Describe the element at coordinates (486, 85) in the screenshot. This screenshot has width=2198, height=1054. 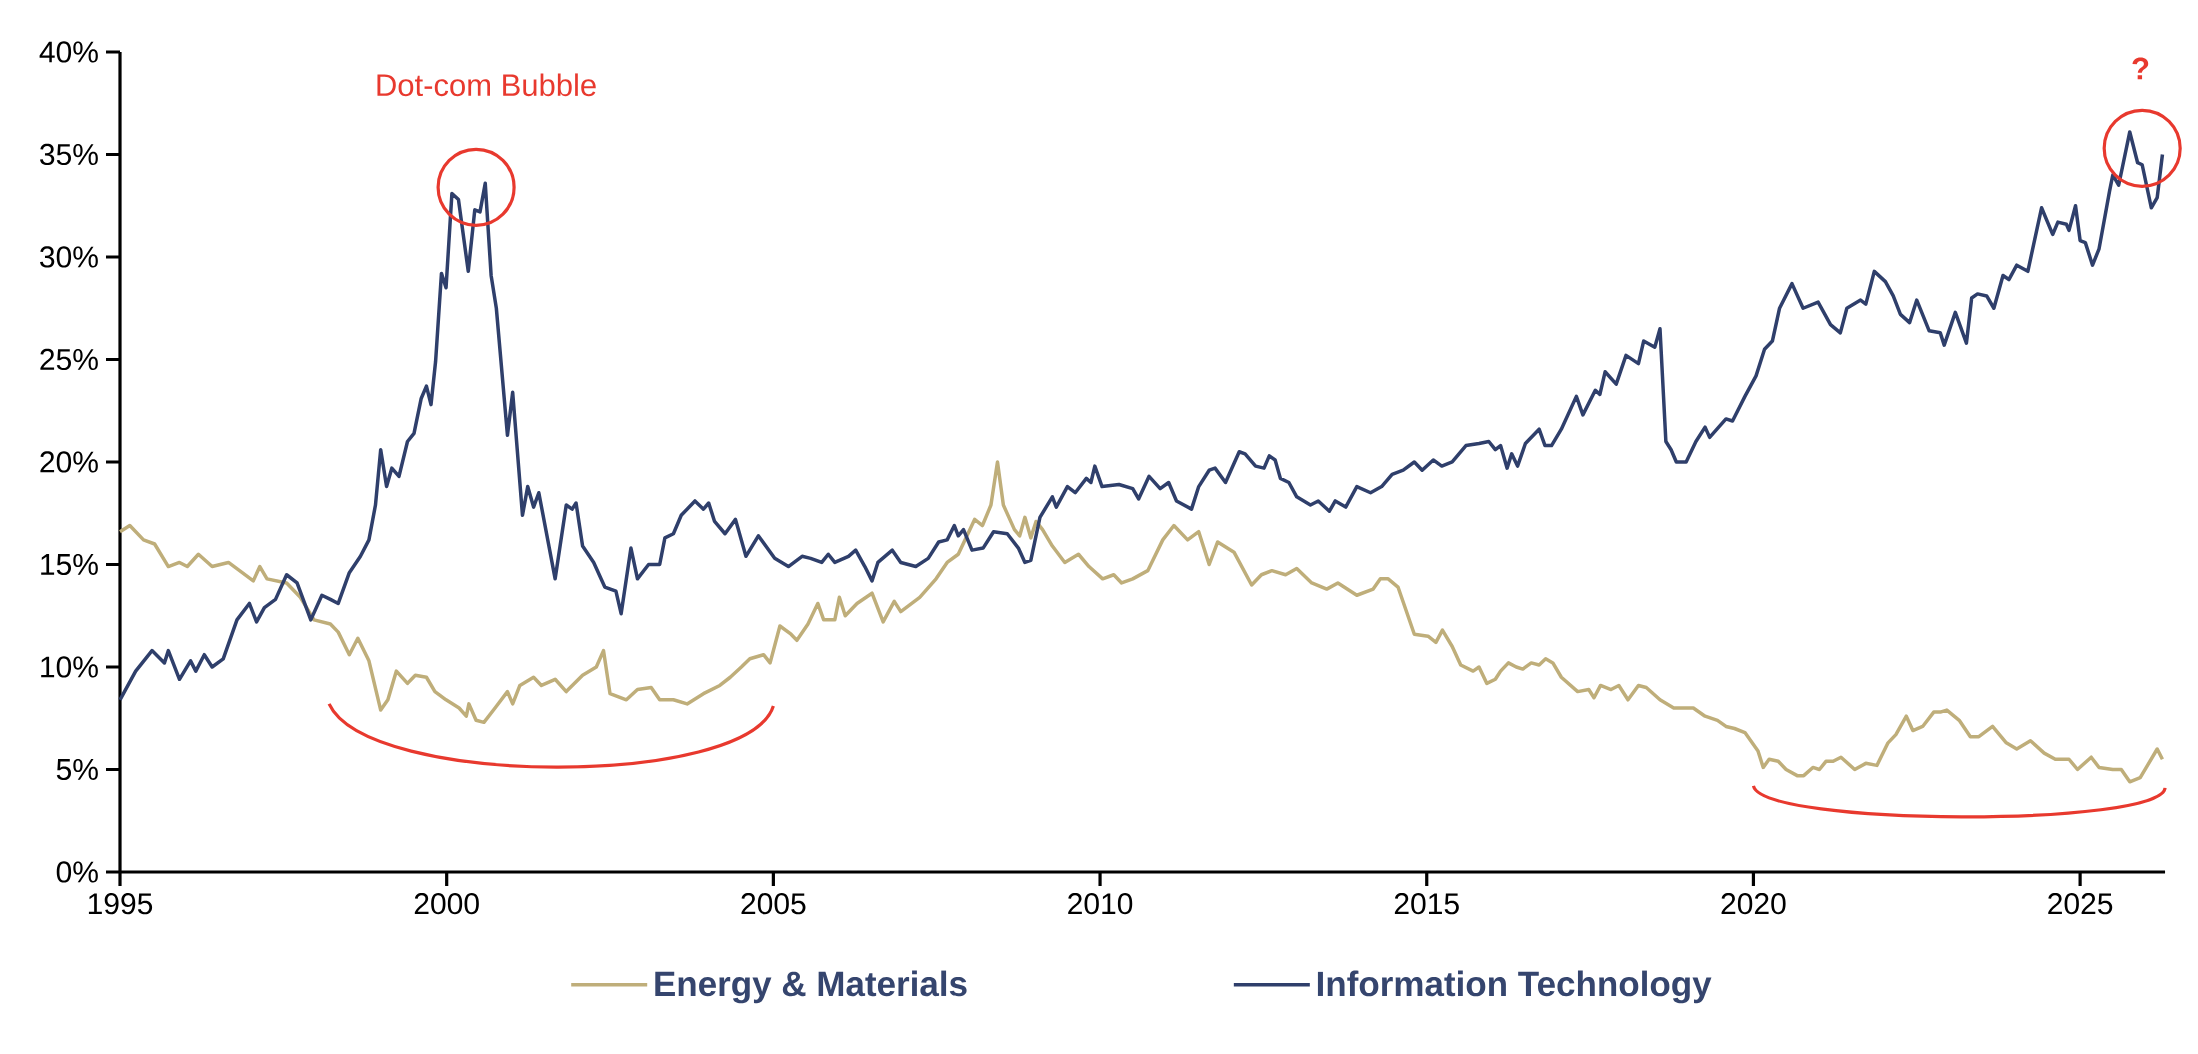
I see `annotation: Dot-com Bubble` at that location.